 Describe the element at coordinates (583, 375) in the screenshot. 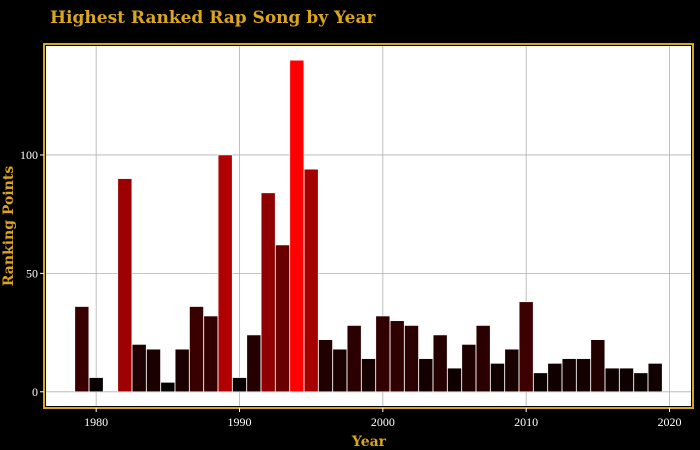

I see `bar-2014` at that location.